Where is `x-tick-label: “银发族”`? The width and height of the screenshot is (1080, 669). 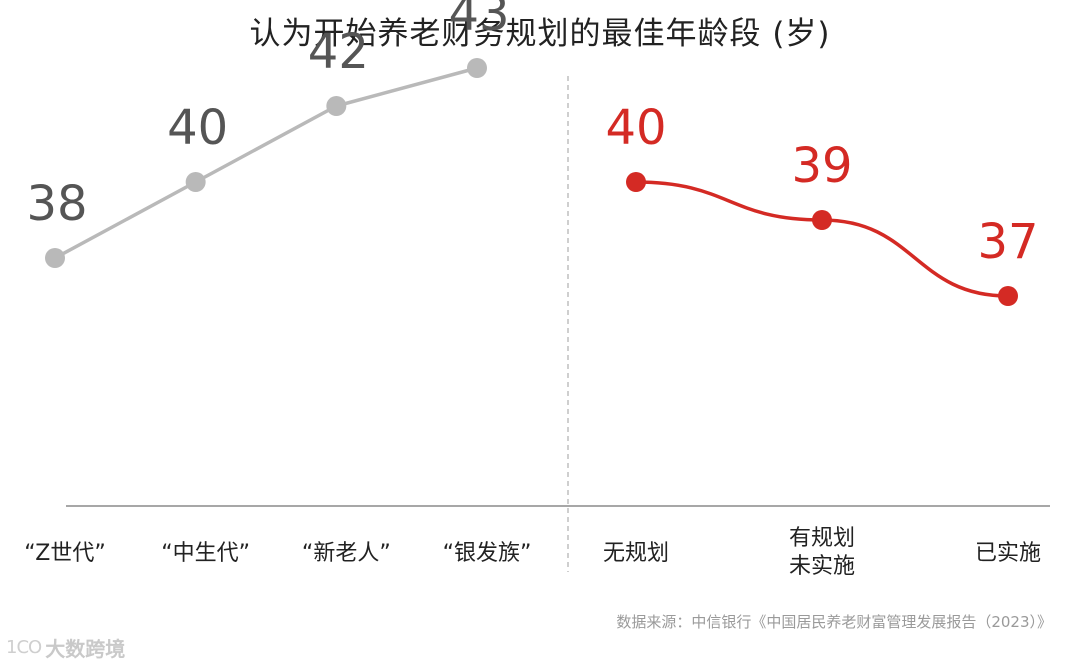 x-tick-label: “银发族” is located at coordinates (487, 553).